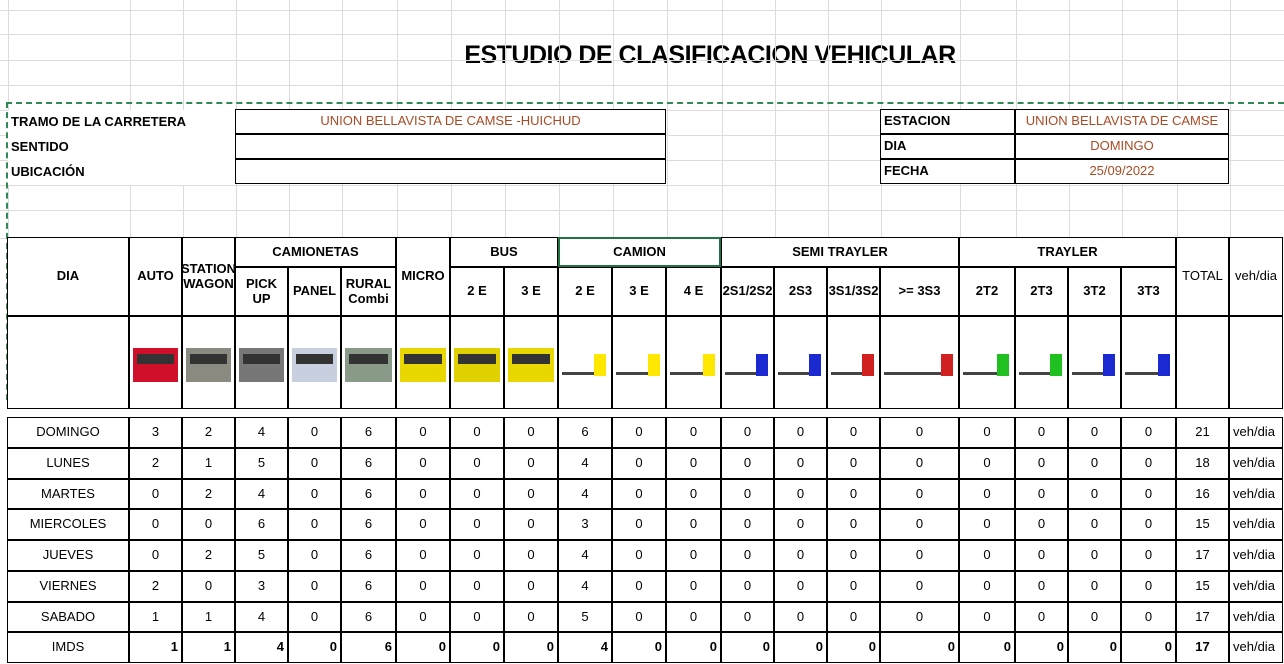 Image resolution: width=1284 pixels, height=664 pixels. I want to click on count-cell: 3, so click(261, 586).